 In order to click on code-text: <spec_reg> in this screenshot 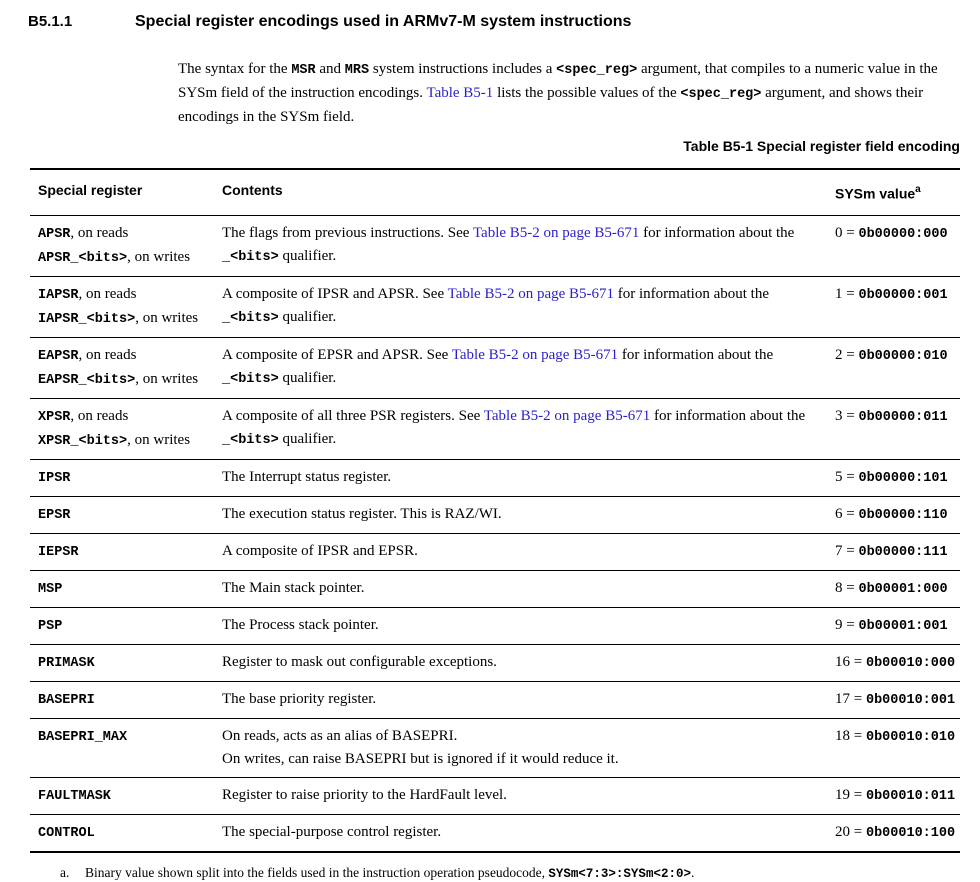, I will do `click(597, 70)`.